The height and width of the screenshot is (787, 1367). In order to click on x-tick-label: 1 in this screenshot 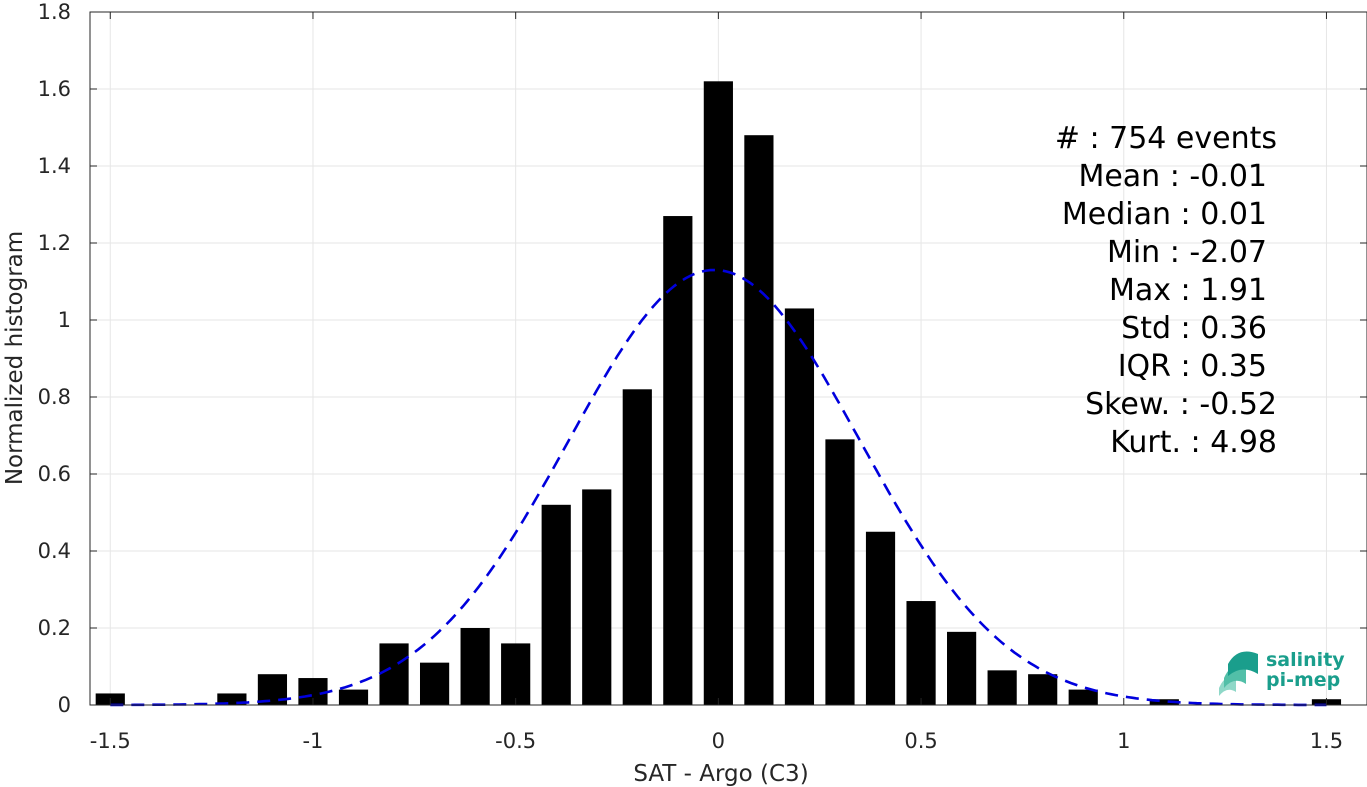, I will do `click(1123, 741)`.